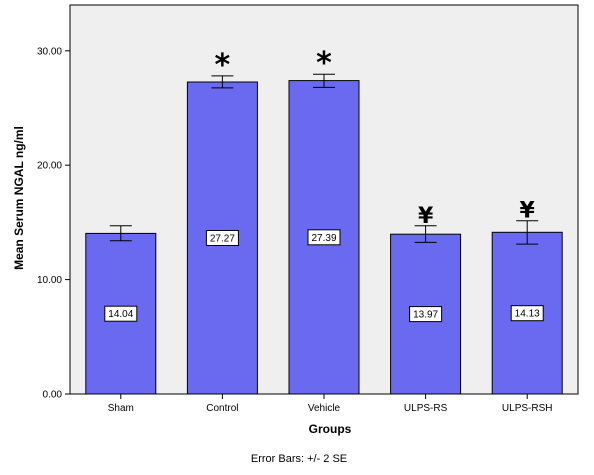 The width and height of the screenshot is (594, 475). I want to click on x-tick-label: Control, so click(222, 408).